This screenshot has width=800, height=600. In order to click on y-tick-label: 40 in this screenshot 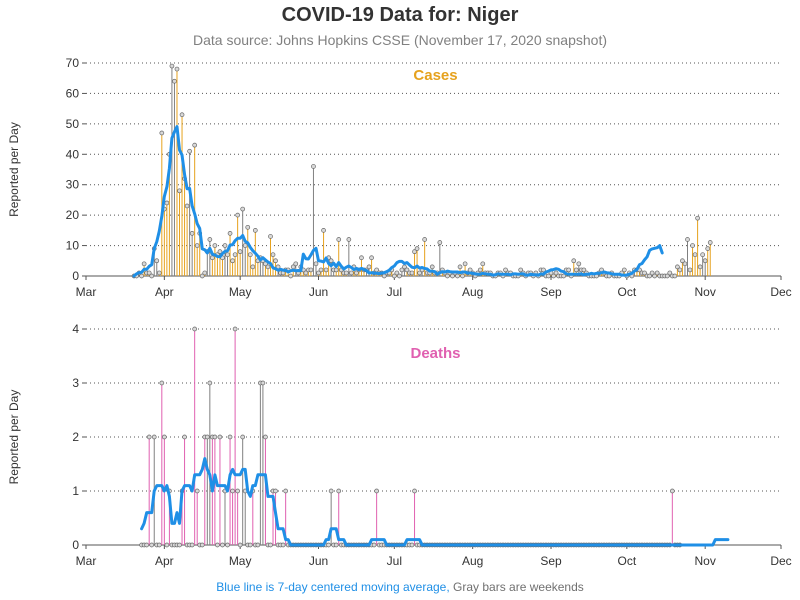, I will do `click(73, 154)`.